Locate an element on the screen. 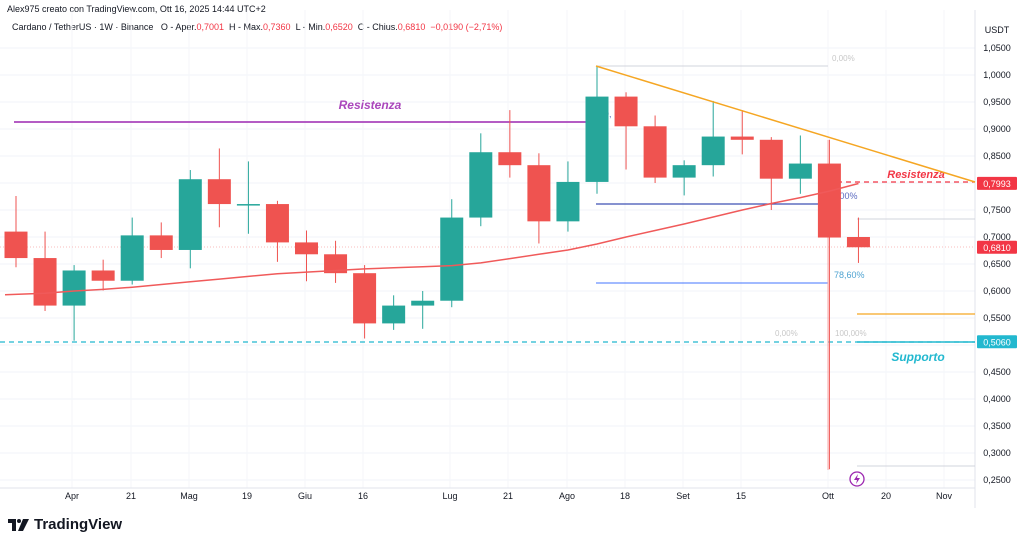  price-tick: 0,7500 is located at coordinates (997, 210).